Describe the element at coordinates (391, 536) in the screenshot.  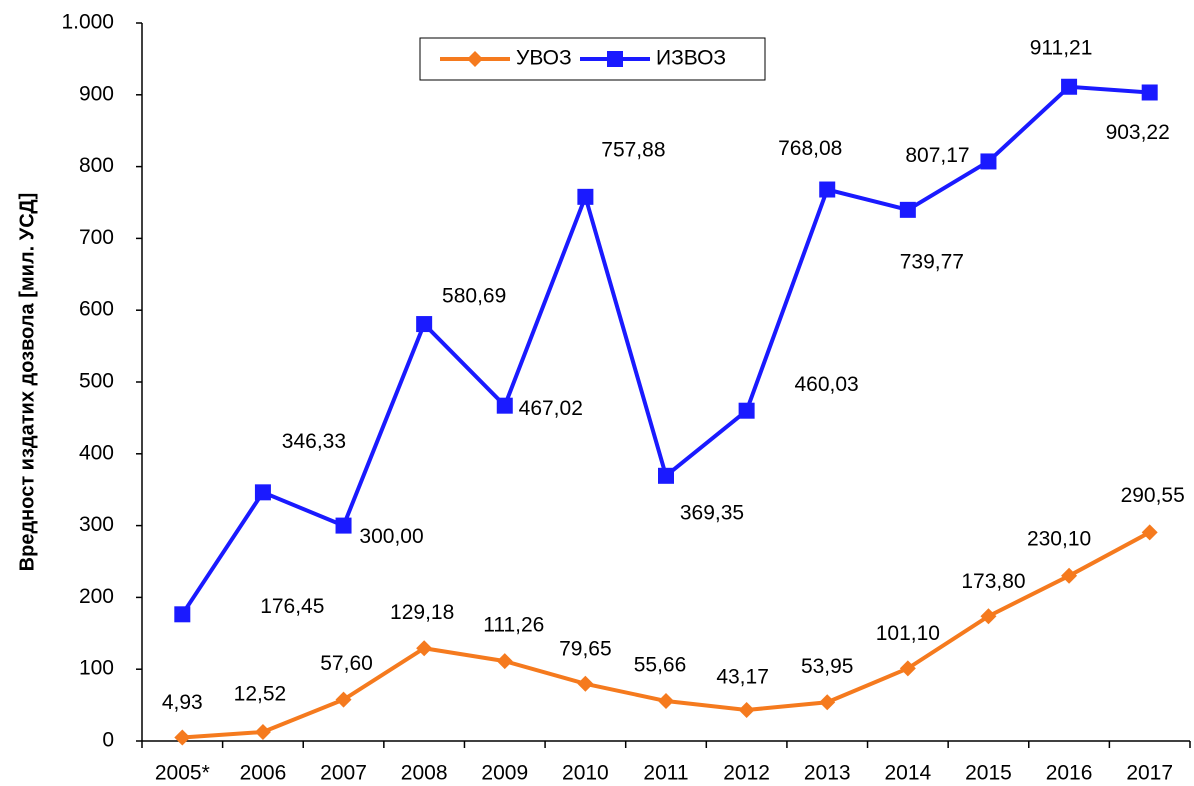
I see `data-label: 300,00` at that location.